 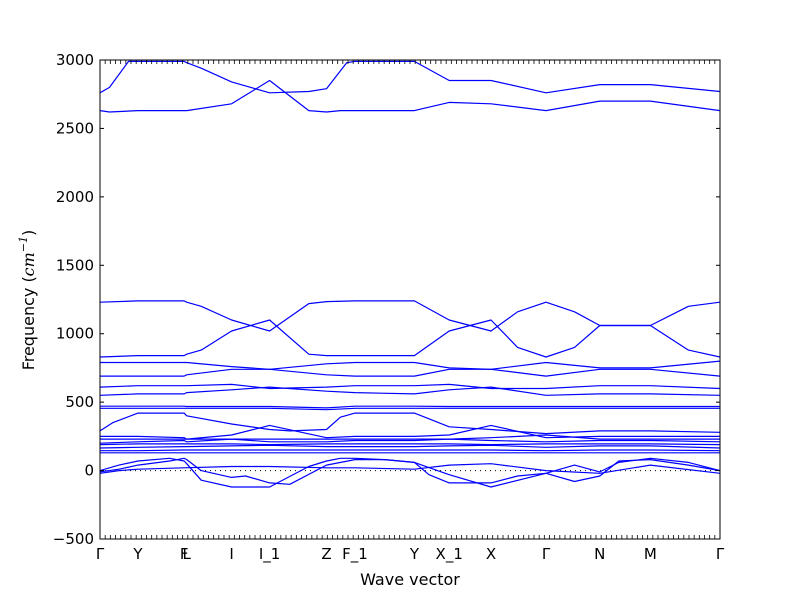 What do you see at coordinates (75, 197) in the screenshot?
I see `y-tick-label: 2000` at bounding box center [75, 197].